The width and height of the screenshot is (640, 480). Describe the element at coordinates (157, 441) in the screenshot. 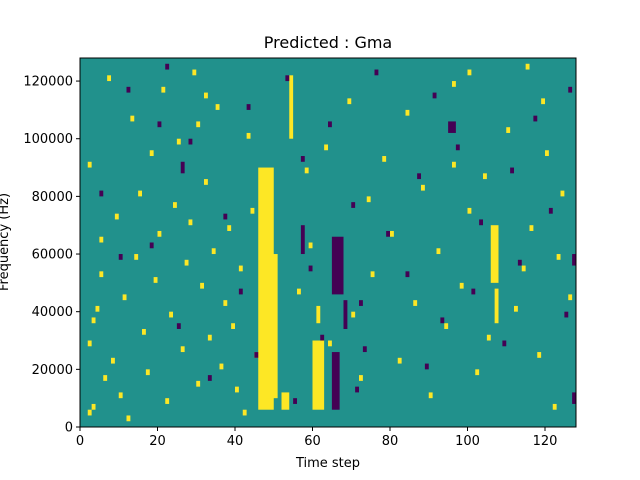

I see `x-tick-label: 20` at that location.